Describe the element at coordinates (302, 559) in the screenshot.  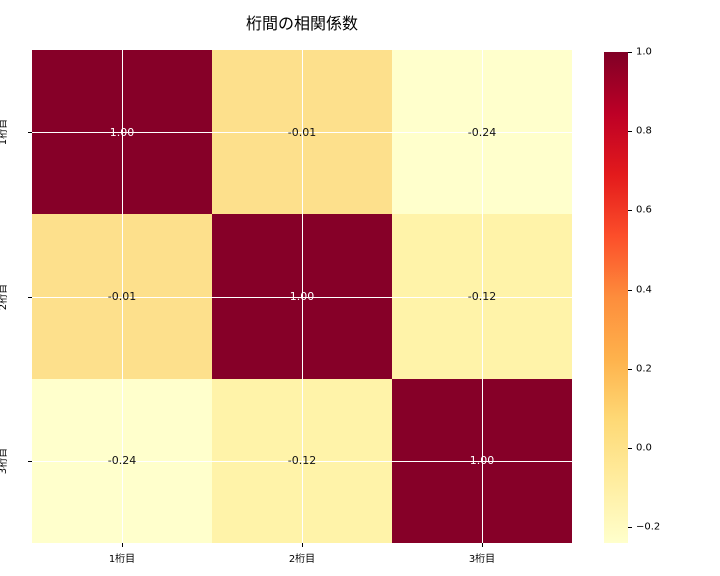
I see `x-tick-label: 2桁目` at that location.